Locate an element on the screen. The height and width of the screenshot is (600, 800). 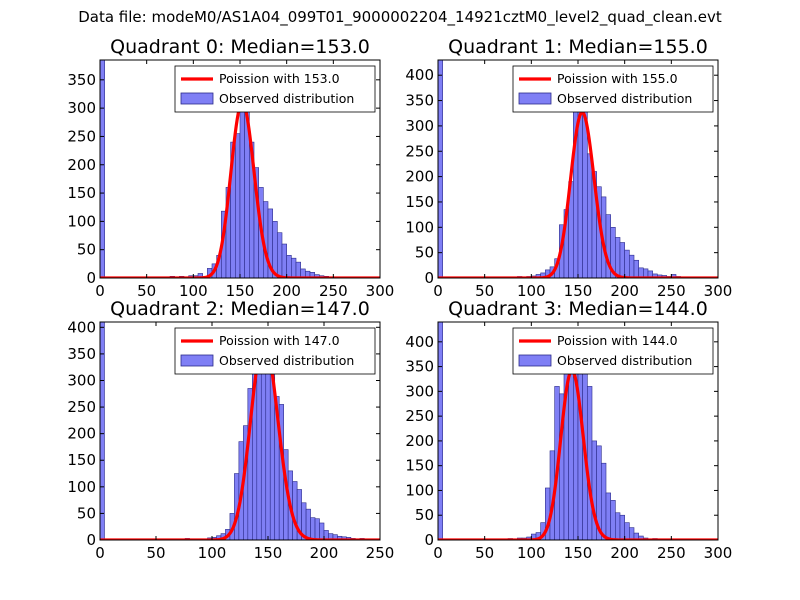
axes-frame is located at coordinates (240, 431).